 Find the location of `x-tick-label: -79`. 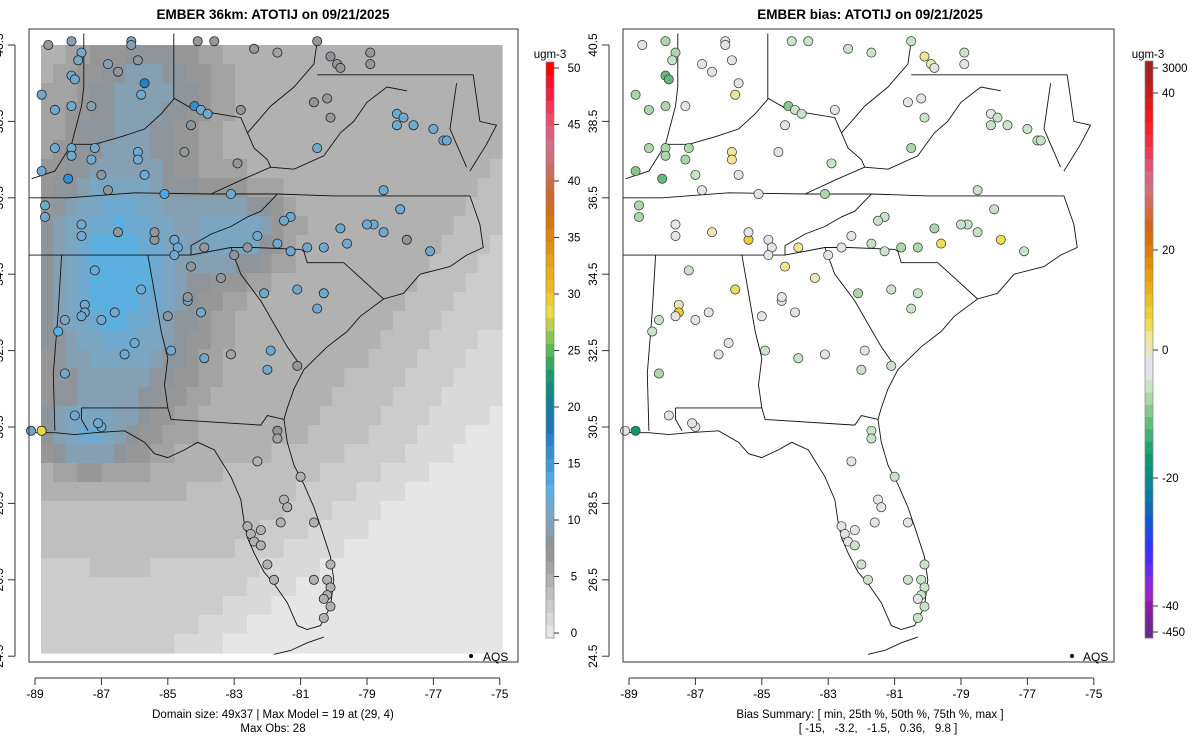

x-tick-label: -79 is located at coordinates (367, 694).